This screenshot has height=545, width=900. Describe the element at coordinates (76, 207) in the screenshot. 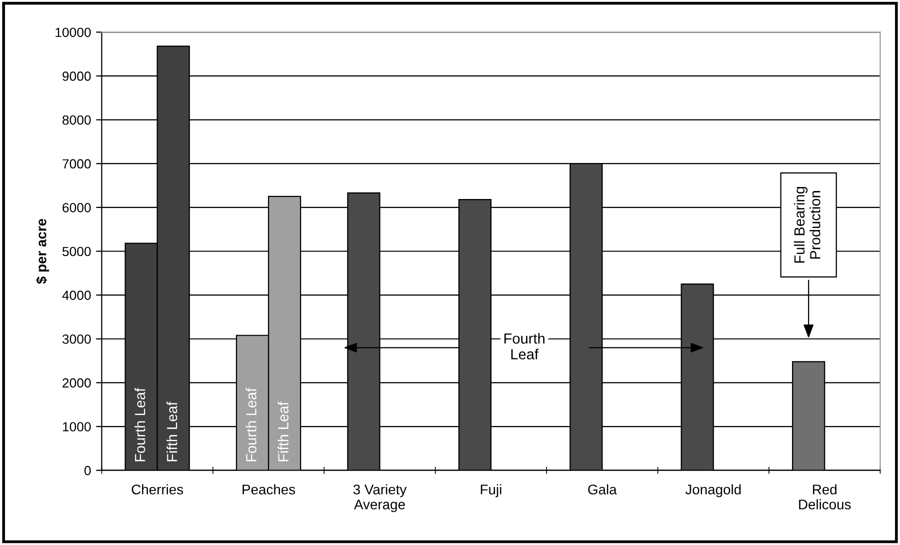

I see `y-tick-label: 6000` at that location.